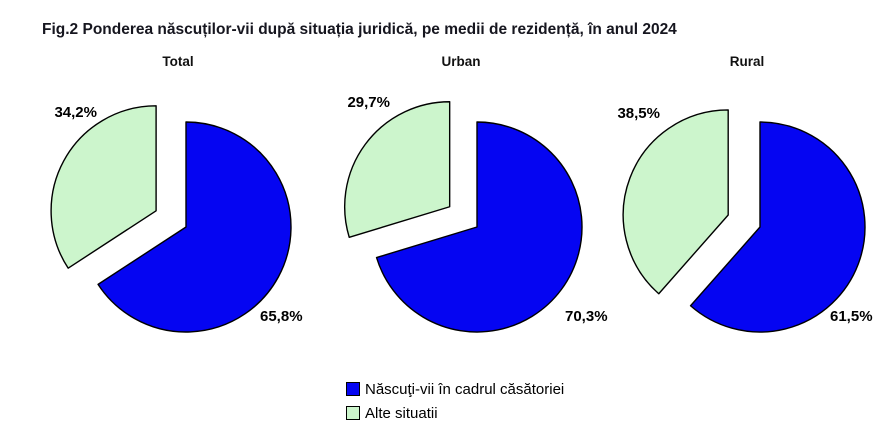 The height and width of the screenshot is (435, 888). I want to click on pie-total-slice-other, so click(103, 187).